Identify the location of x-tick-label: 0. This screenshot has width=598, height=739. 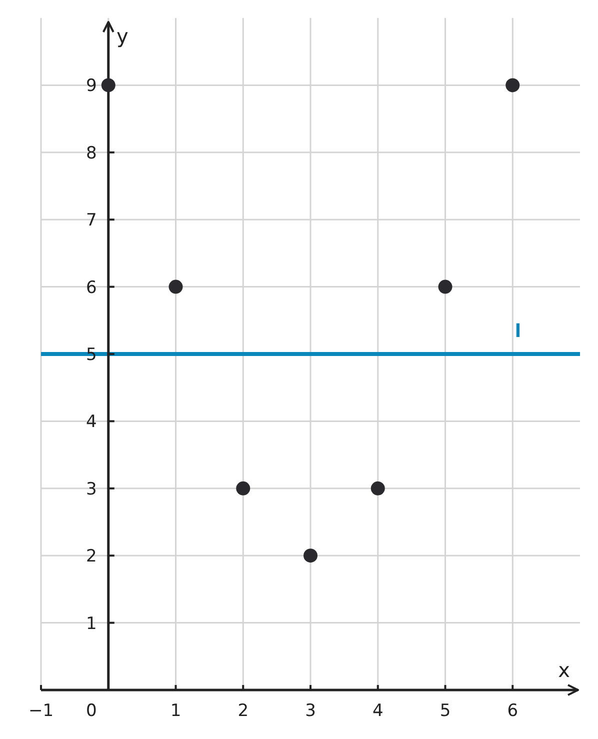
(91, 711).